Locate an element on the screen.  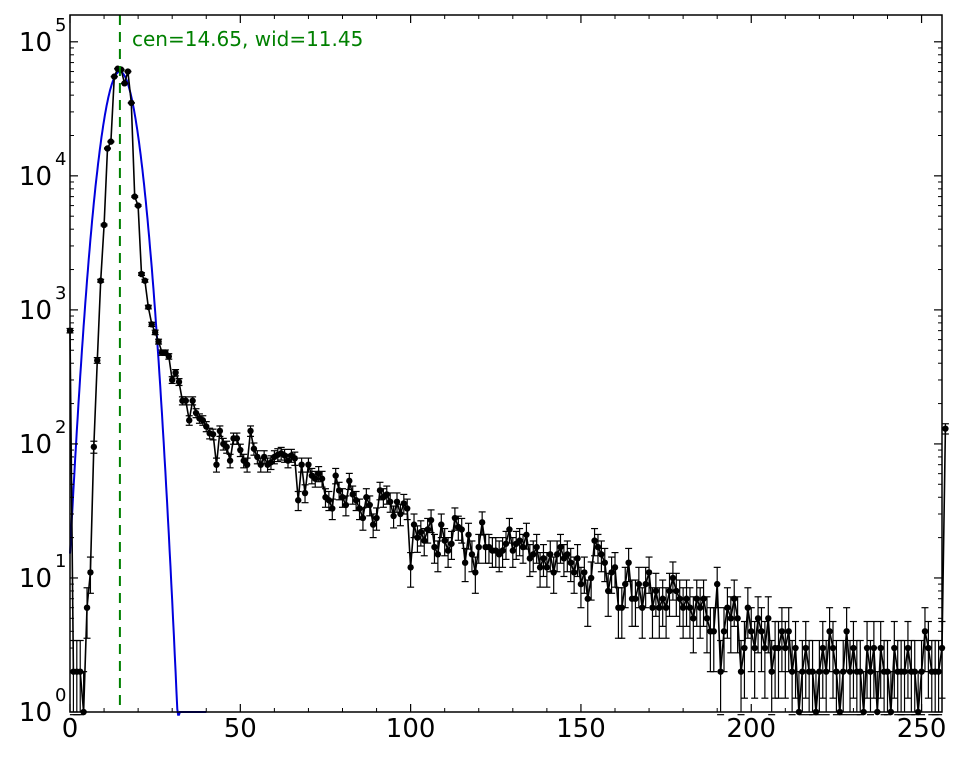
y-tick-exponent: 2 is located at coordinates (60, 427).